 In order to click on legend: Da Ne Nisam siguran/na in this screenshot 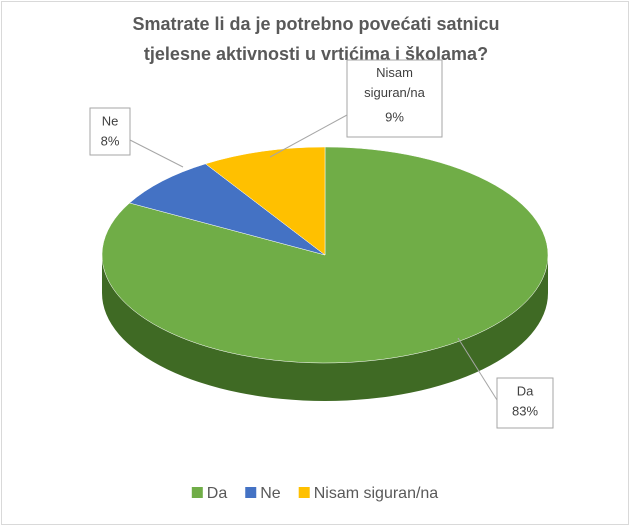, I will do `click(315, 493)`.